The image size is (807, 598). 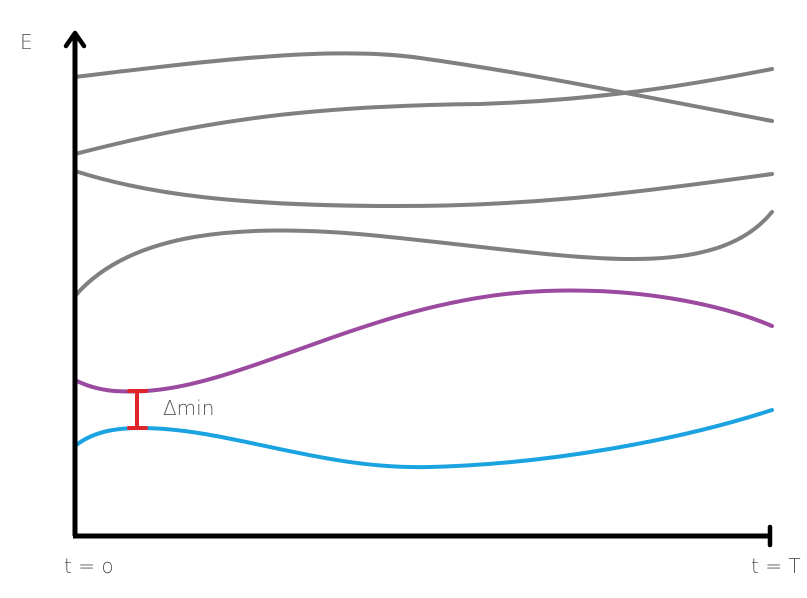 I want to click on minimum-gap-marker, so click(x=137, y=409).